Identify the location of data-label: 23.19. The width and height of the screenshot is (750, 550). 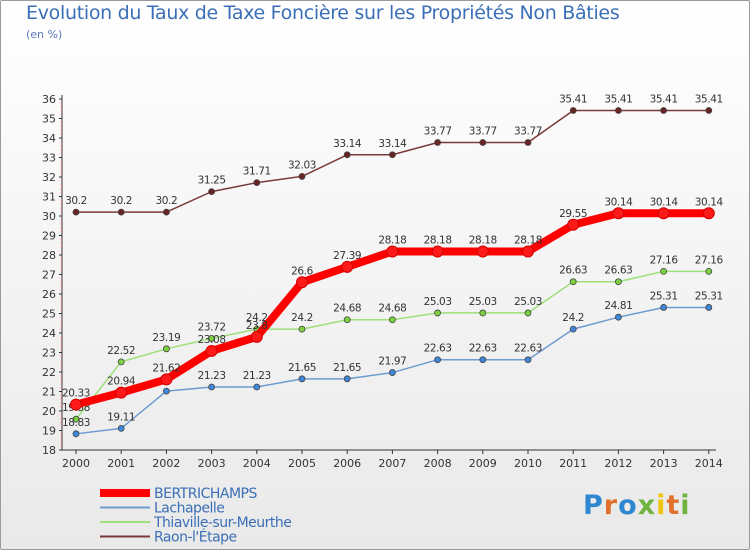
(166, 338).